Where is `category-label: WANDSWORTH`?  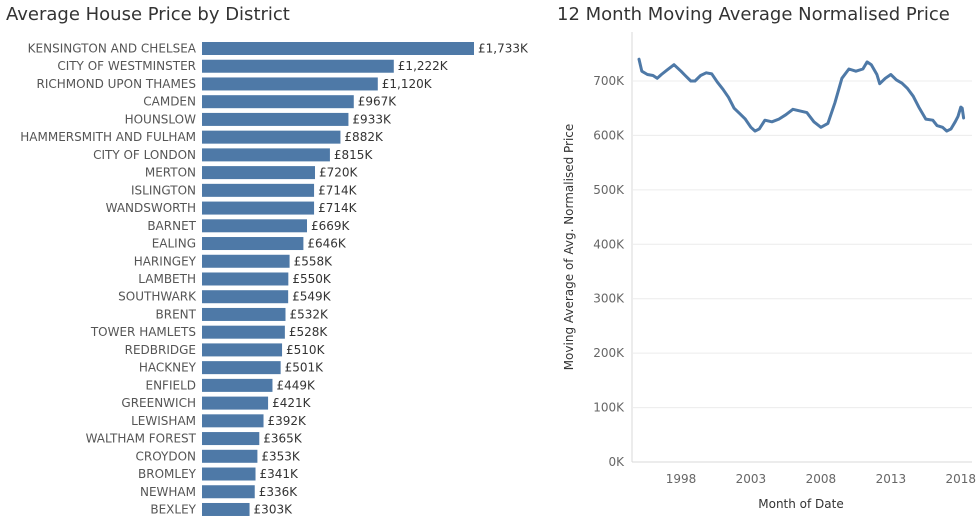
category-label: WANDSWORTH is located at coordinates (151, 208).